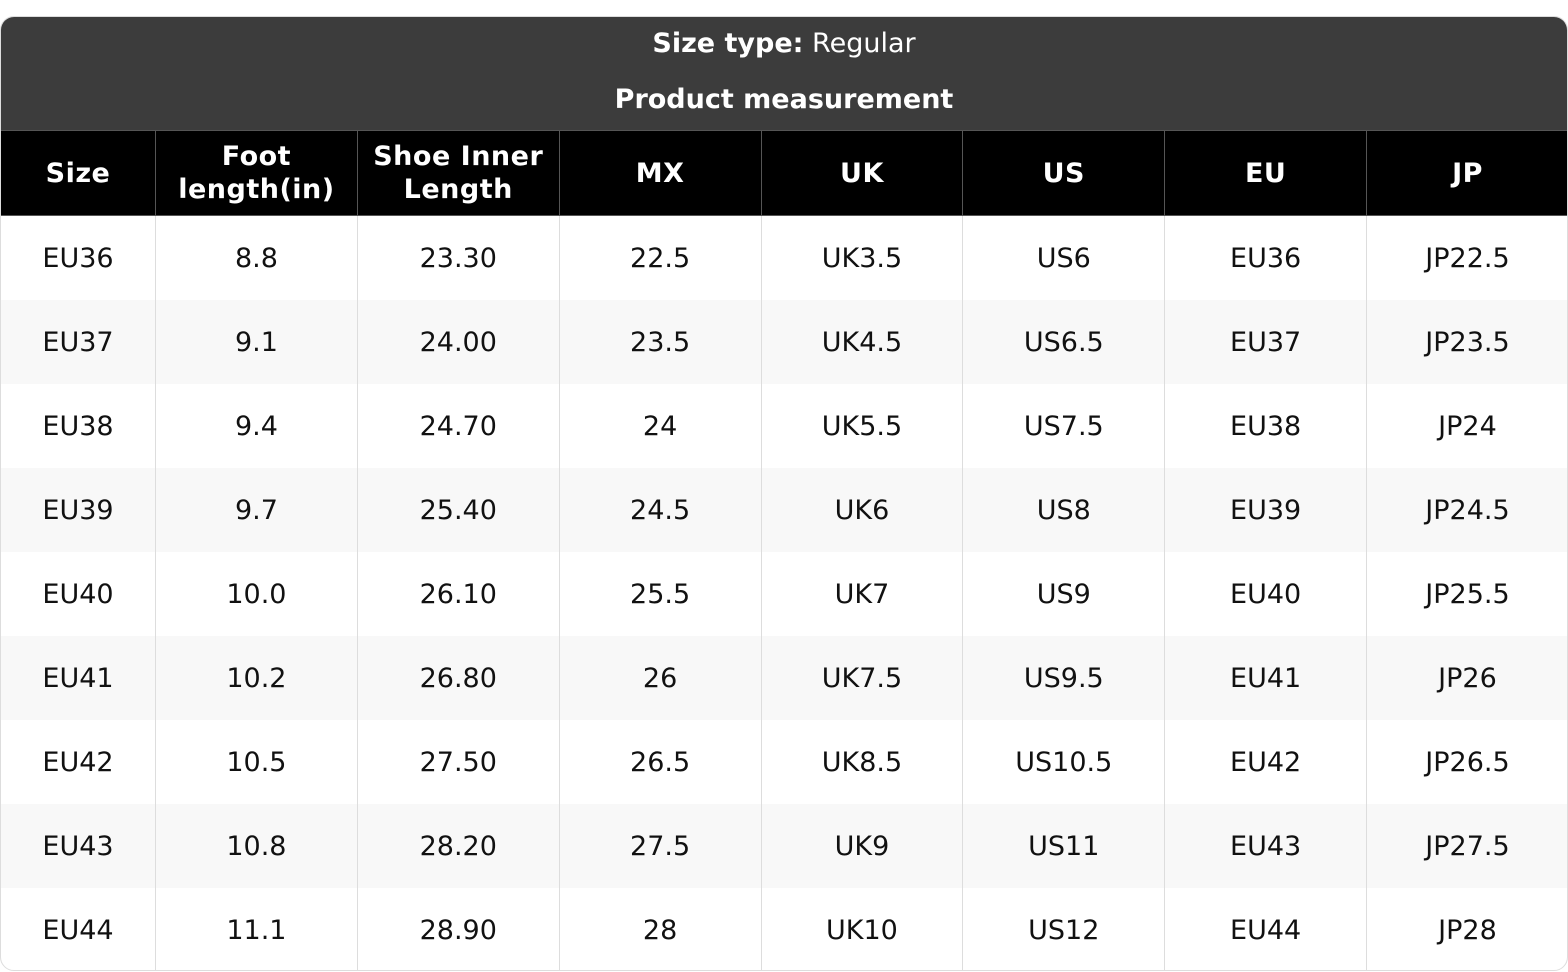 The image size is (1568, 972). I want to click on column-header: MX, so click(660, 173).